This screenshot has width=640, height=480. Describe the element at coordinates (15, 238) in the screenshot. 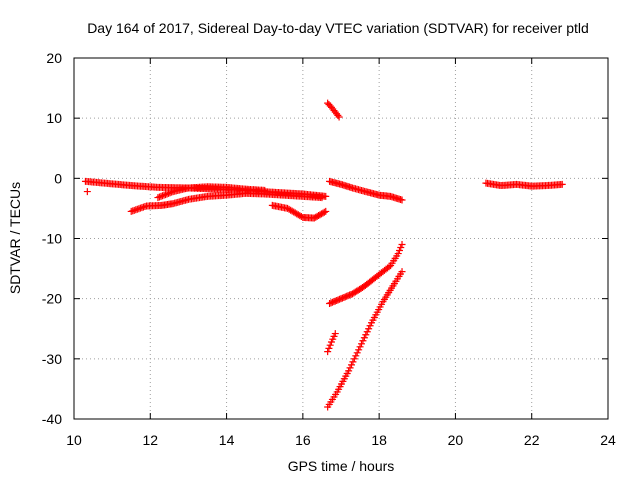

I see `y-axis-label: SDTVAR / TECUs` at that location.